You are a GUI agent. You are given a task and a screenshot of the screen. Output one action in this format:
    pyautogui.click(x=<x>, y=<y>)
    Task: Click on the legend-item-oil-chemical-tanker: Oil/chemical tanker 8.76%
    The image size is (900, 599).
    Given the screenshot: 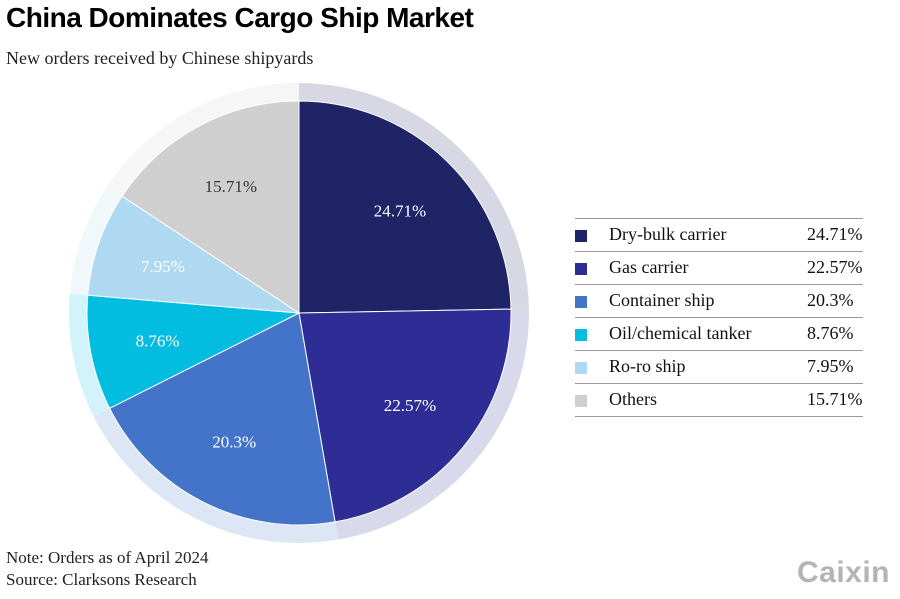 What is the action you would take?
    pyautogui.click(x=719, y=334)
    